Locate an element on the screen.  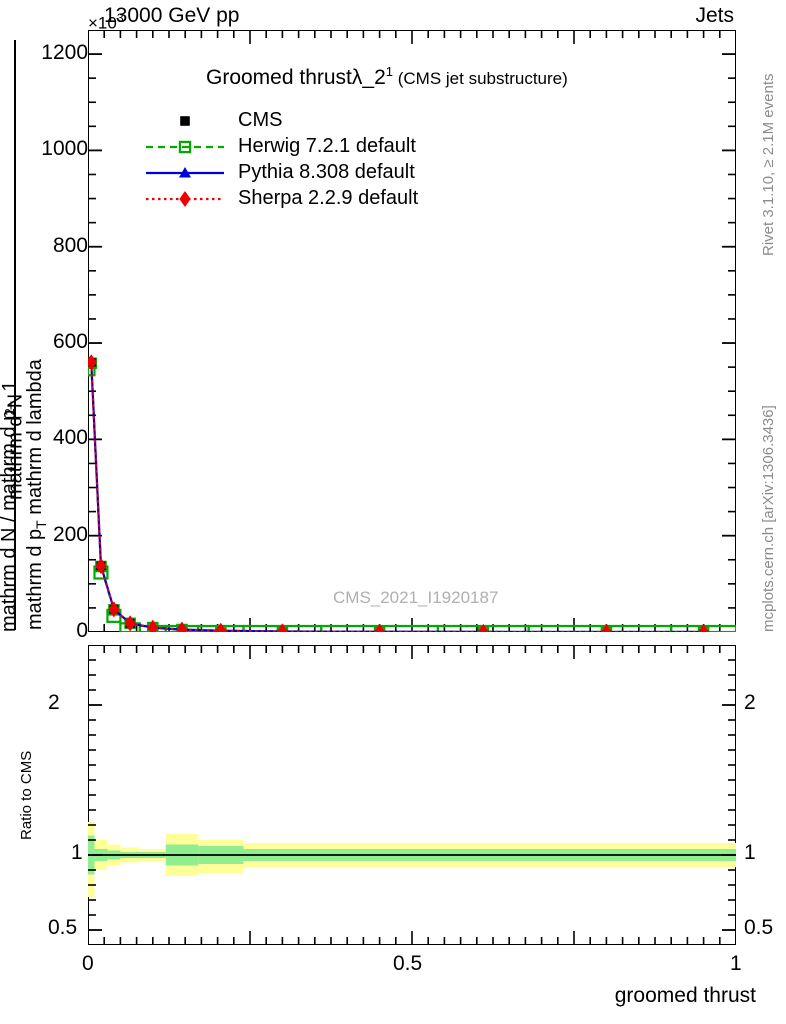
legend-label: Pythia 8.308 default is located at coordinates (326, 172).